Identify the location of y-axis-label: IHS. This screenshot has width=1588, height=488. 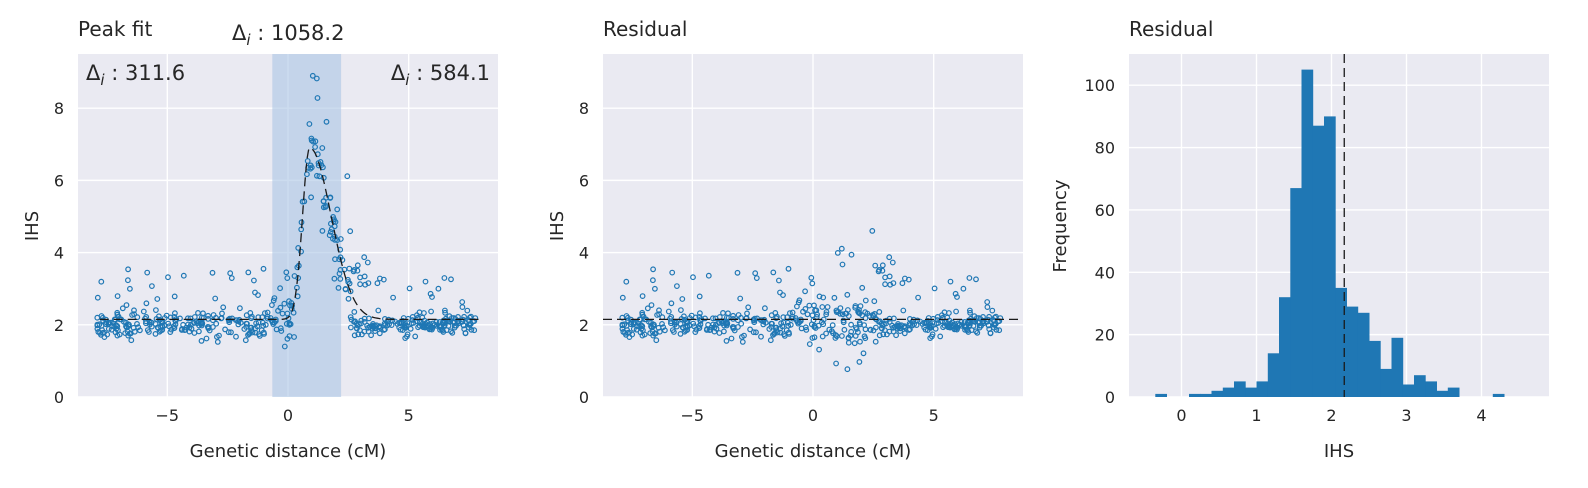
(557, 226).